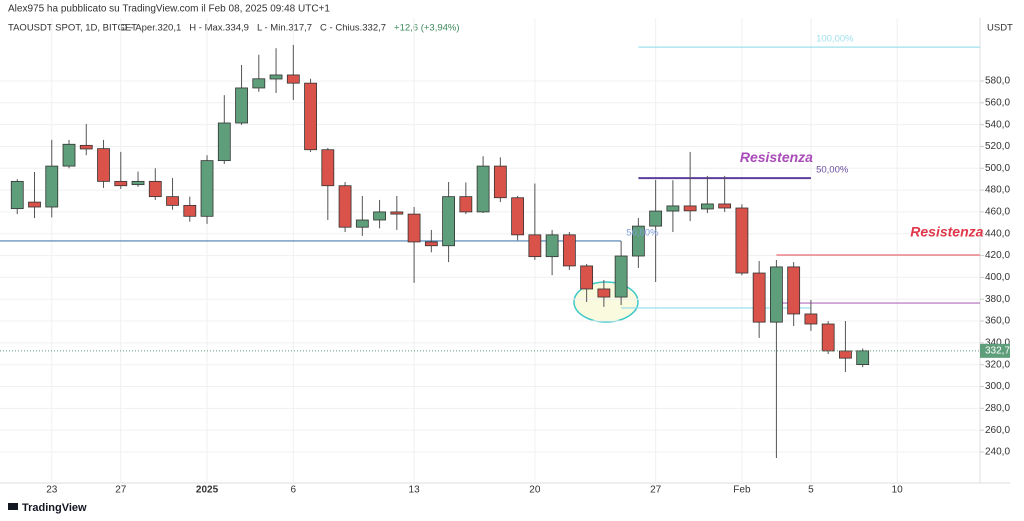  Describe the element at coordinates (997, 430) in the screenshot. I see `y-tick-label: 260,0` at that location.